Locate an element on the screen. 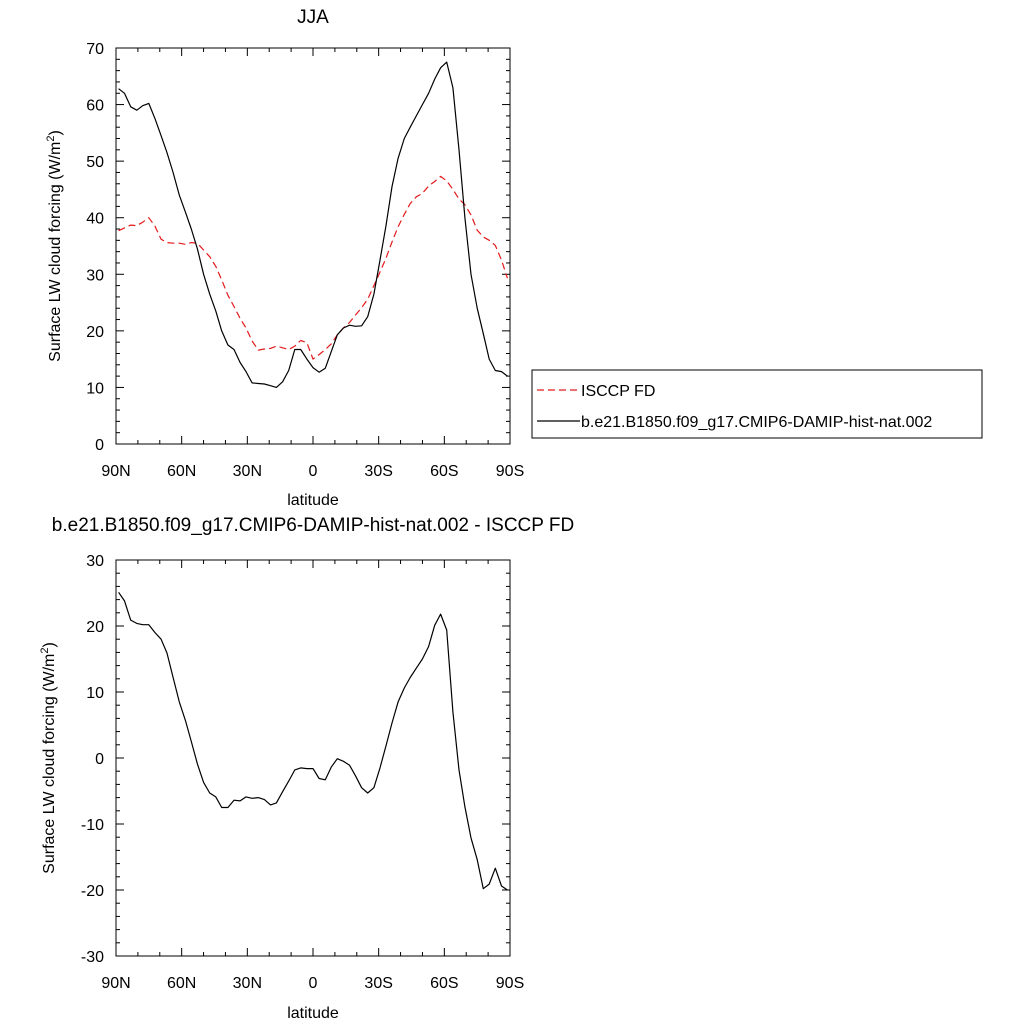 This screenshot has height=1024, width=1024. bottom-series-group is located at coordinates (313, 741).